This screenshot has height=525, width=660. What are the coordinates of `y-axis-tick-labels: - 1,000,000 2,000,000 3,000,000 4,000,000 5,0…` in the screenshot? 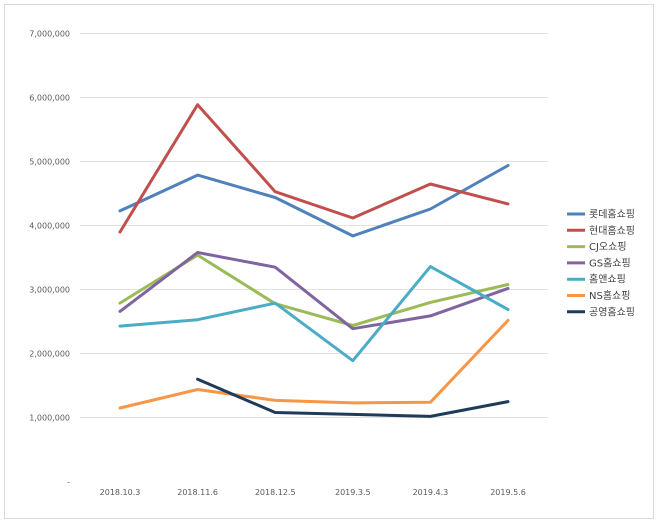 It's located at (49, 258).